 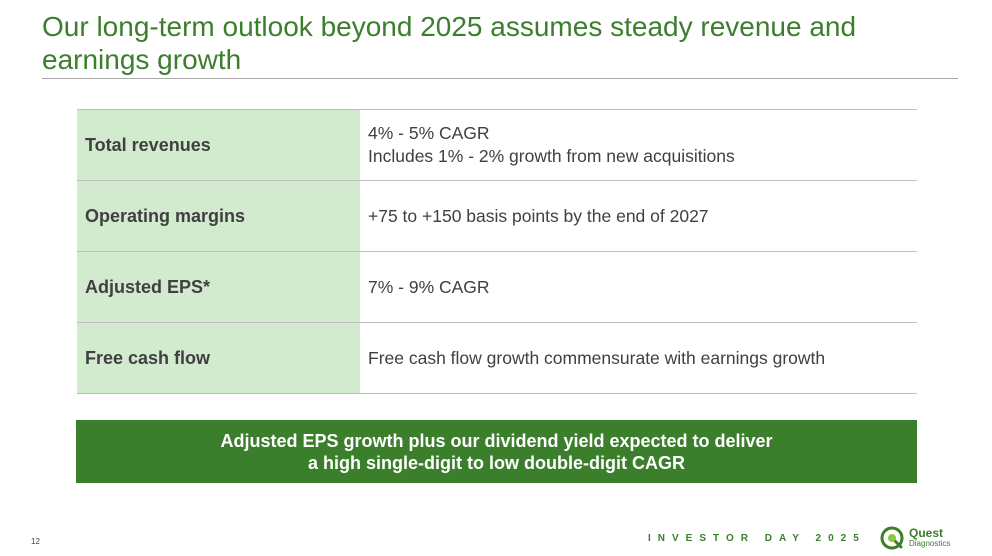 What do you see at coordinates (218, 145) in the screenshot?
I see `row-label: Total revenues` at bounding box center [218, 145].